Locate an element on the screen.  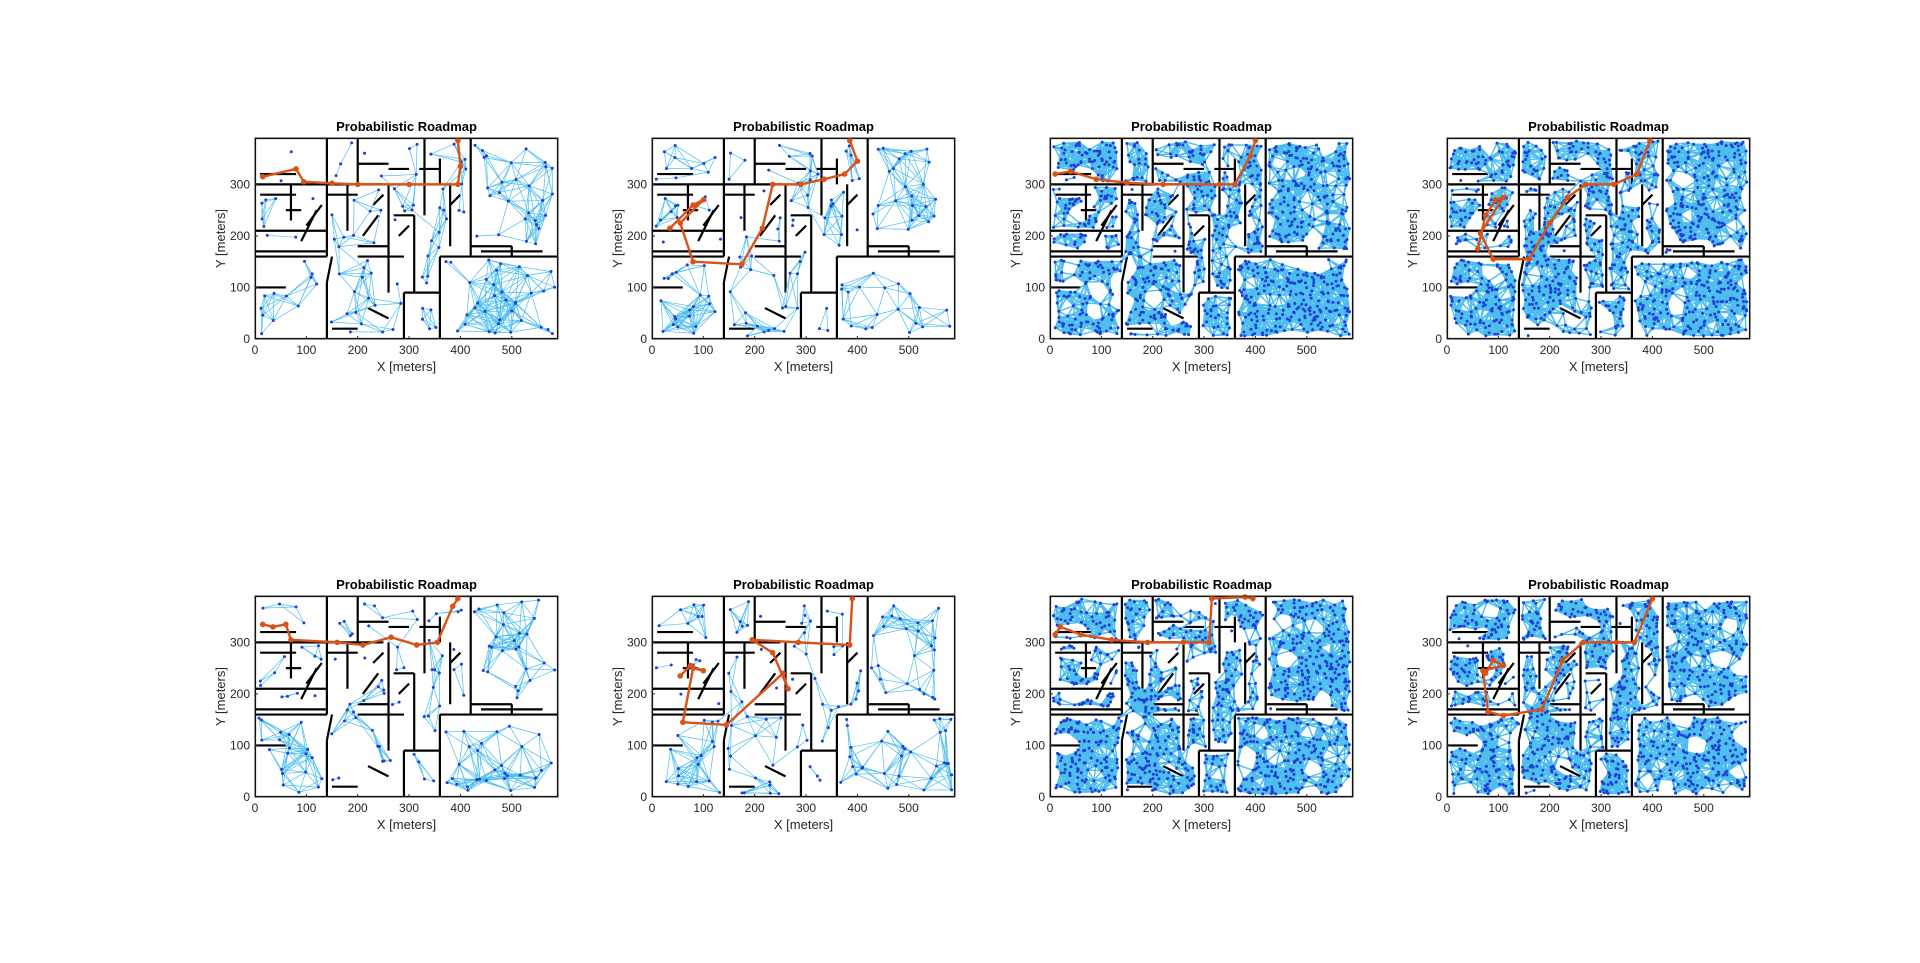
planned-path is located at coordinates (764, 202).